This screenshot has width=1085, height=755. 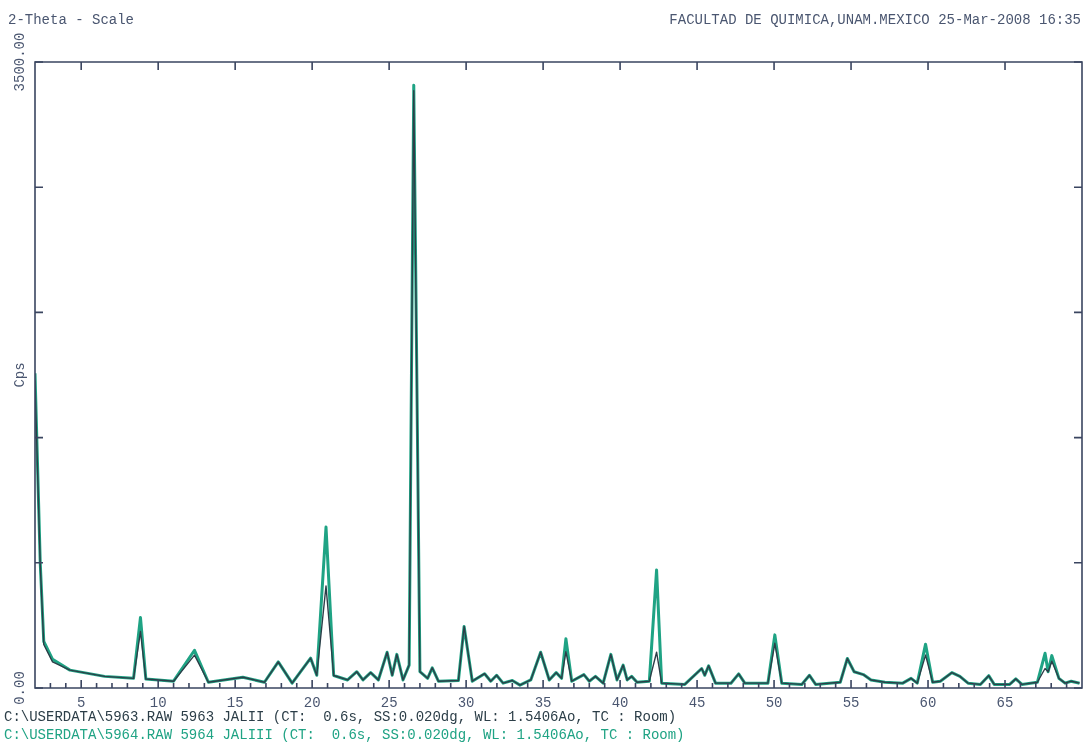 I want to click on y-tick-label: 3500.00, so click(x=19, y=62).